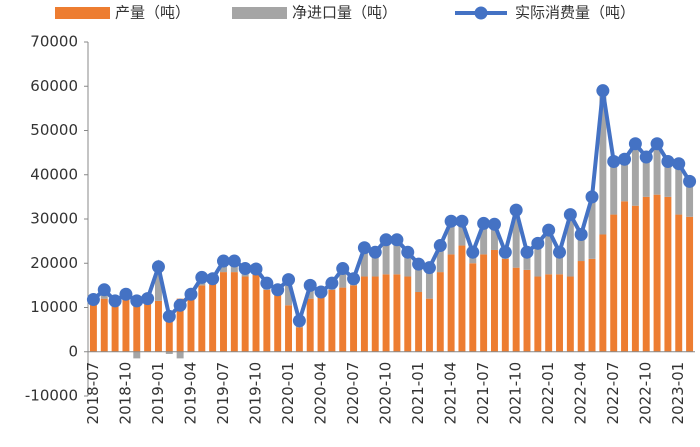 Image resolution: width=700 pixels, height=447 pixels. Describe the element at coordinates (54, 219) in the screenshot. I see `y-tick-label: 30000` at that location.